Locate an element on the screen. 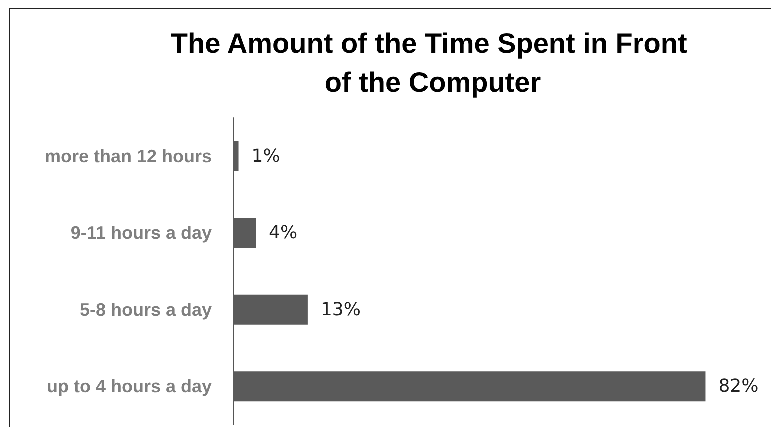 This screenshot has height=427, width=771. chart-title: The Amount of the Time Spent in Front of the Computer is located at coordinates (433, 63).